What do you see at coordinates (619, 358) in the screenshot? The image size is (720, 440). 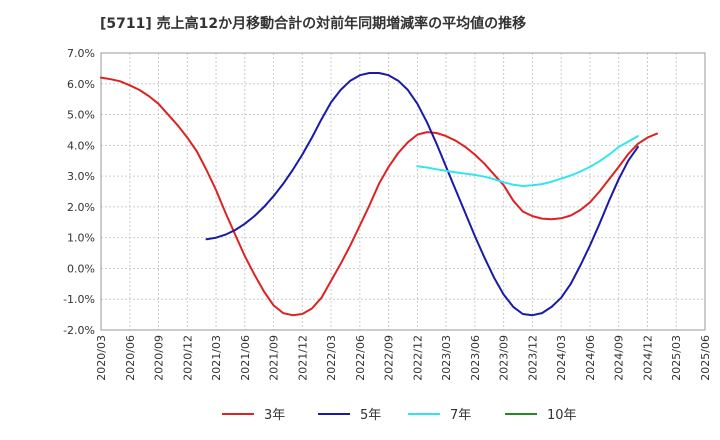 I see `x-tick-label: 2024/09` at bounding box center [619, 358].